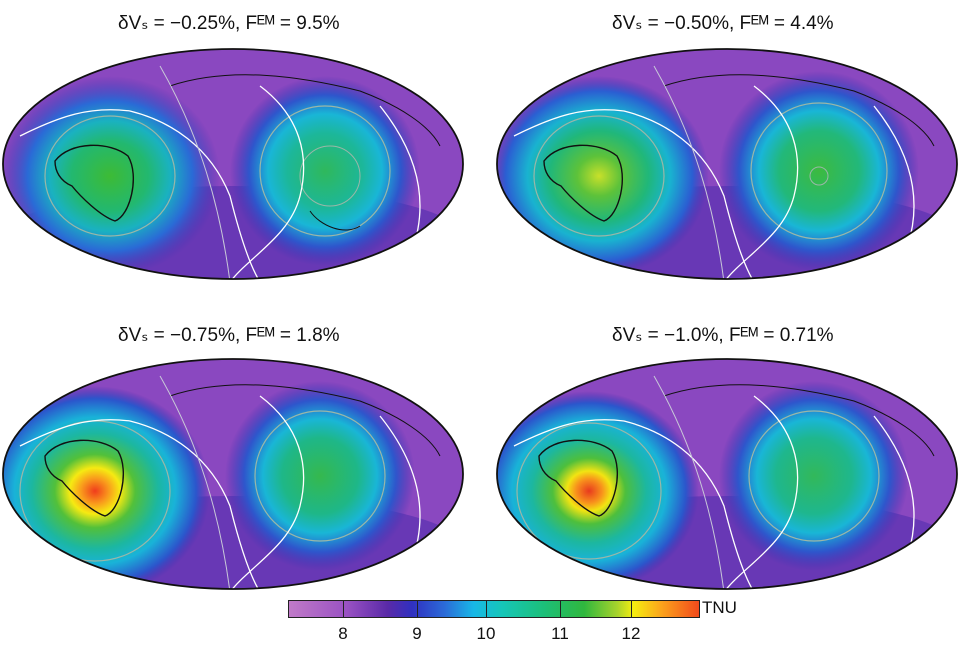 This screenshot has height=648, width=960. I want to click on panel-title-1-text: δVₛ = −0.25%, Fᴱᴹ = 9.5%, so click(229, 23).